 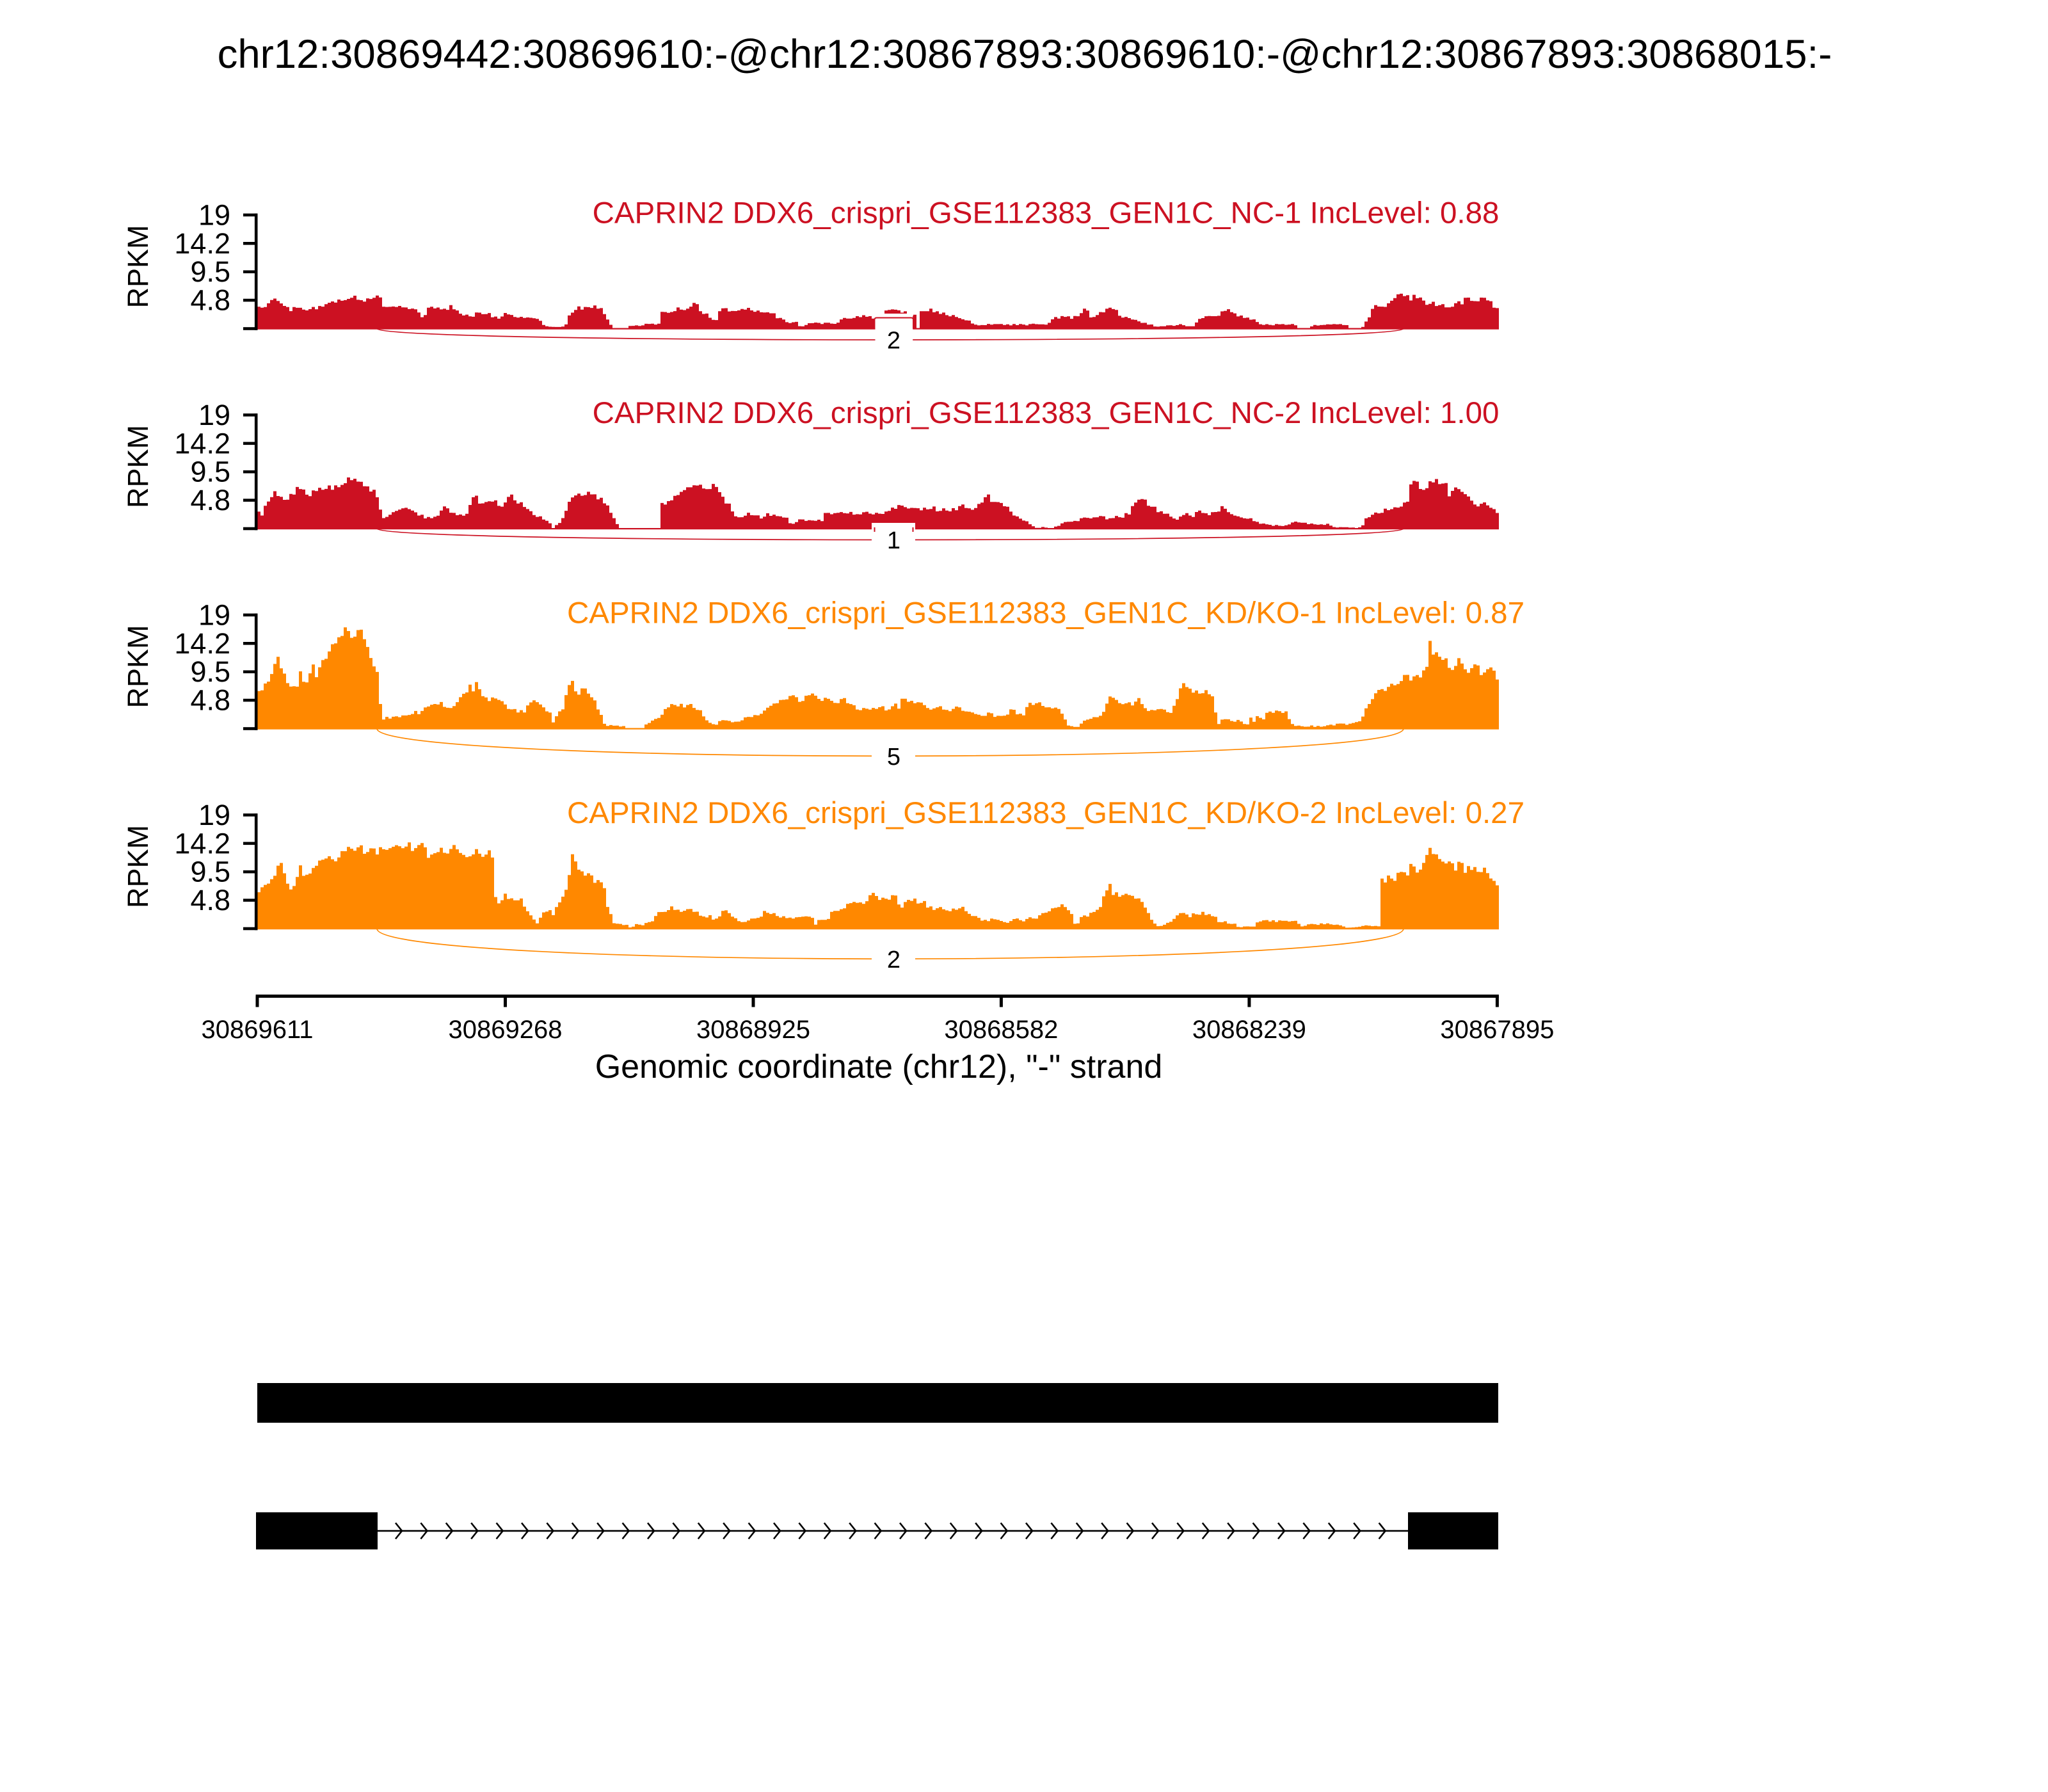 I want to click on svg-text:Genomic coordinate (chr12), "-: Genomic coordinate (chr12), "-" strand, so click(x=879, y=1066).